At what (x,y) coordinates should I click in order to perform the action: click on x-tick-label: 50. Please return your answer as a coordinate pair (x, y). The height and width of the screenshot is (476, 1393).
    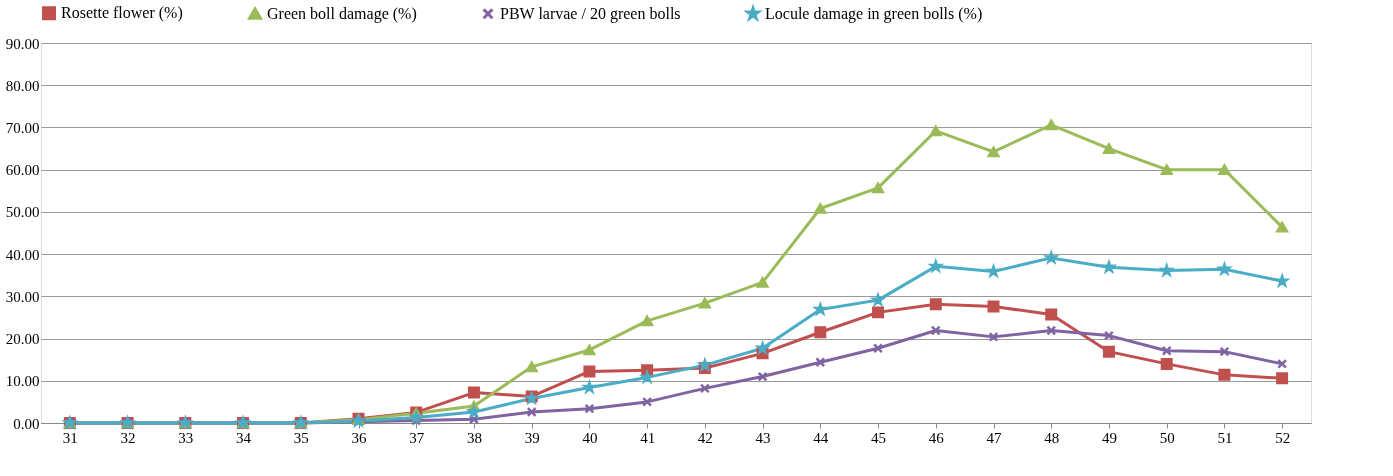
    Looking at the image, I should click on (1167, 437).